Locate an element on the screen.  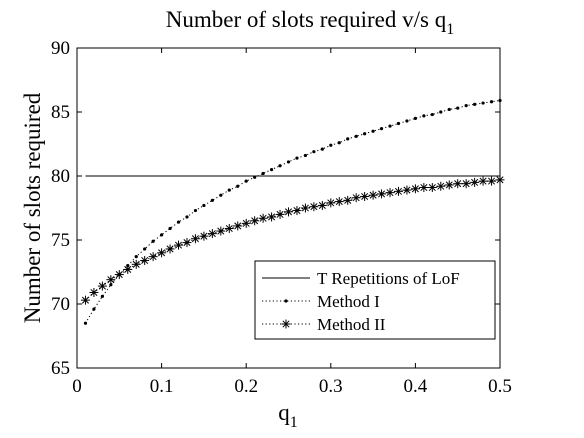
chart-title: Number of slots required v/s q1 is located at coordinates (310, 22).